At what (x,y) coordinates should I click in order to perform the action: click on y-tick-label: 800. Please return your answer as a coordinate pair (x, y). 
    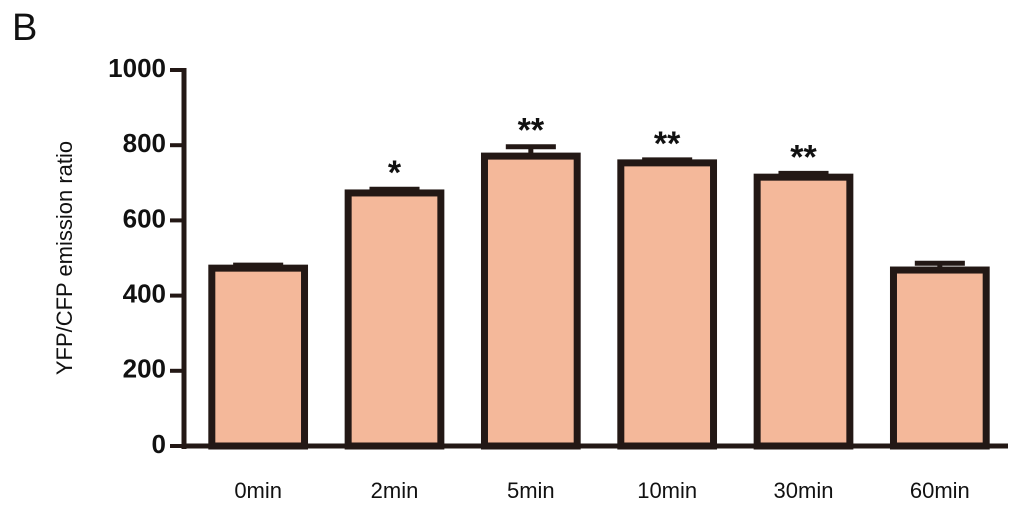
    Looking at the image, I should click on (144, 143).